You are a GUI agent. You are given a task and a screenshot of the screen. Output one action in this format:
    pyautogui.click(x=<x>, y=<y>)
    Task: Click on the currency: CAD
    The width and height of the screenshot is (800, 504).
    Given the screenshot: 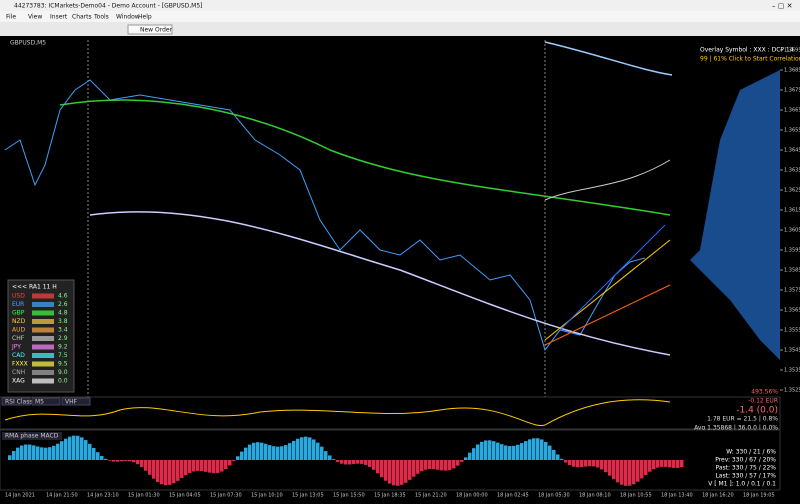 What is the action you would take?
    pyautogui.click(x=18, y=355)
    